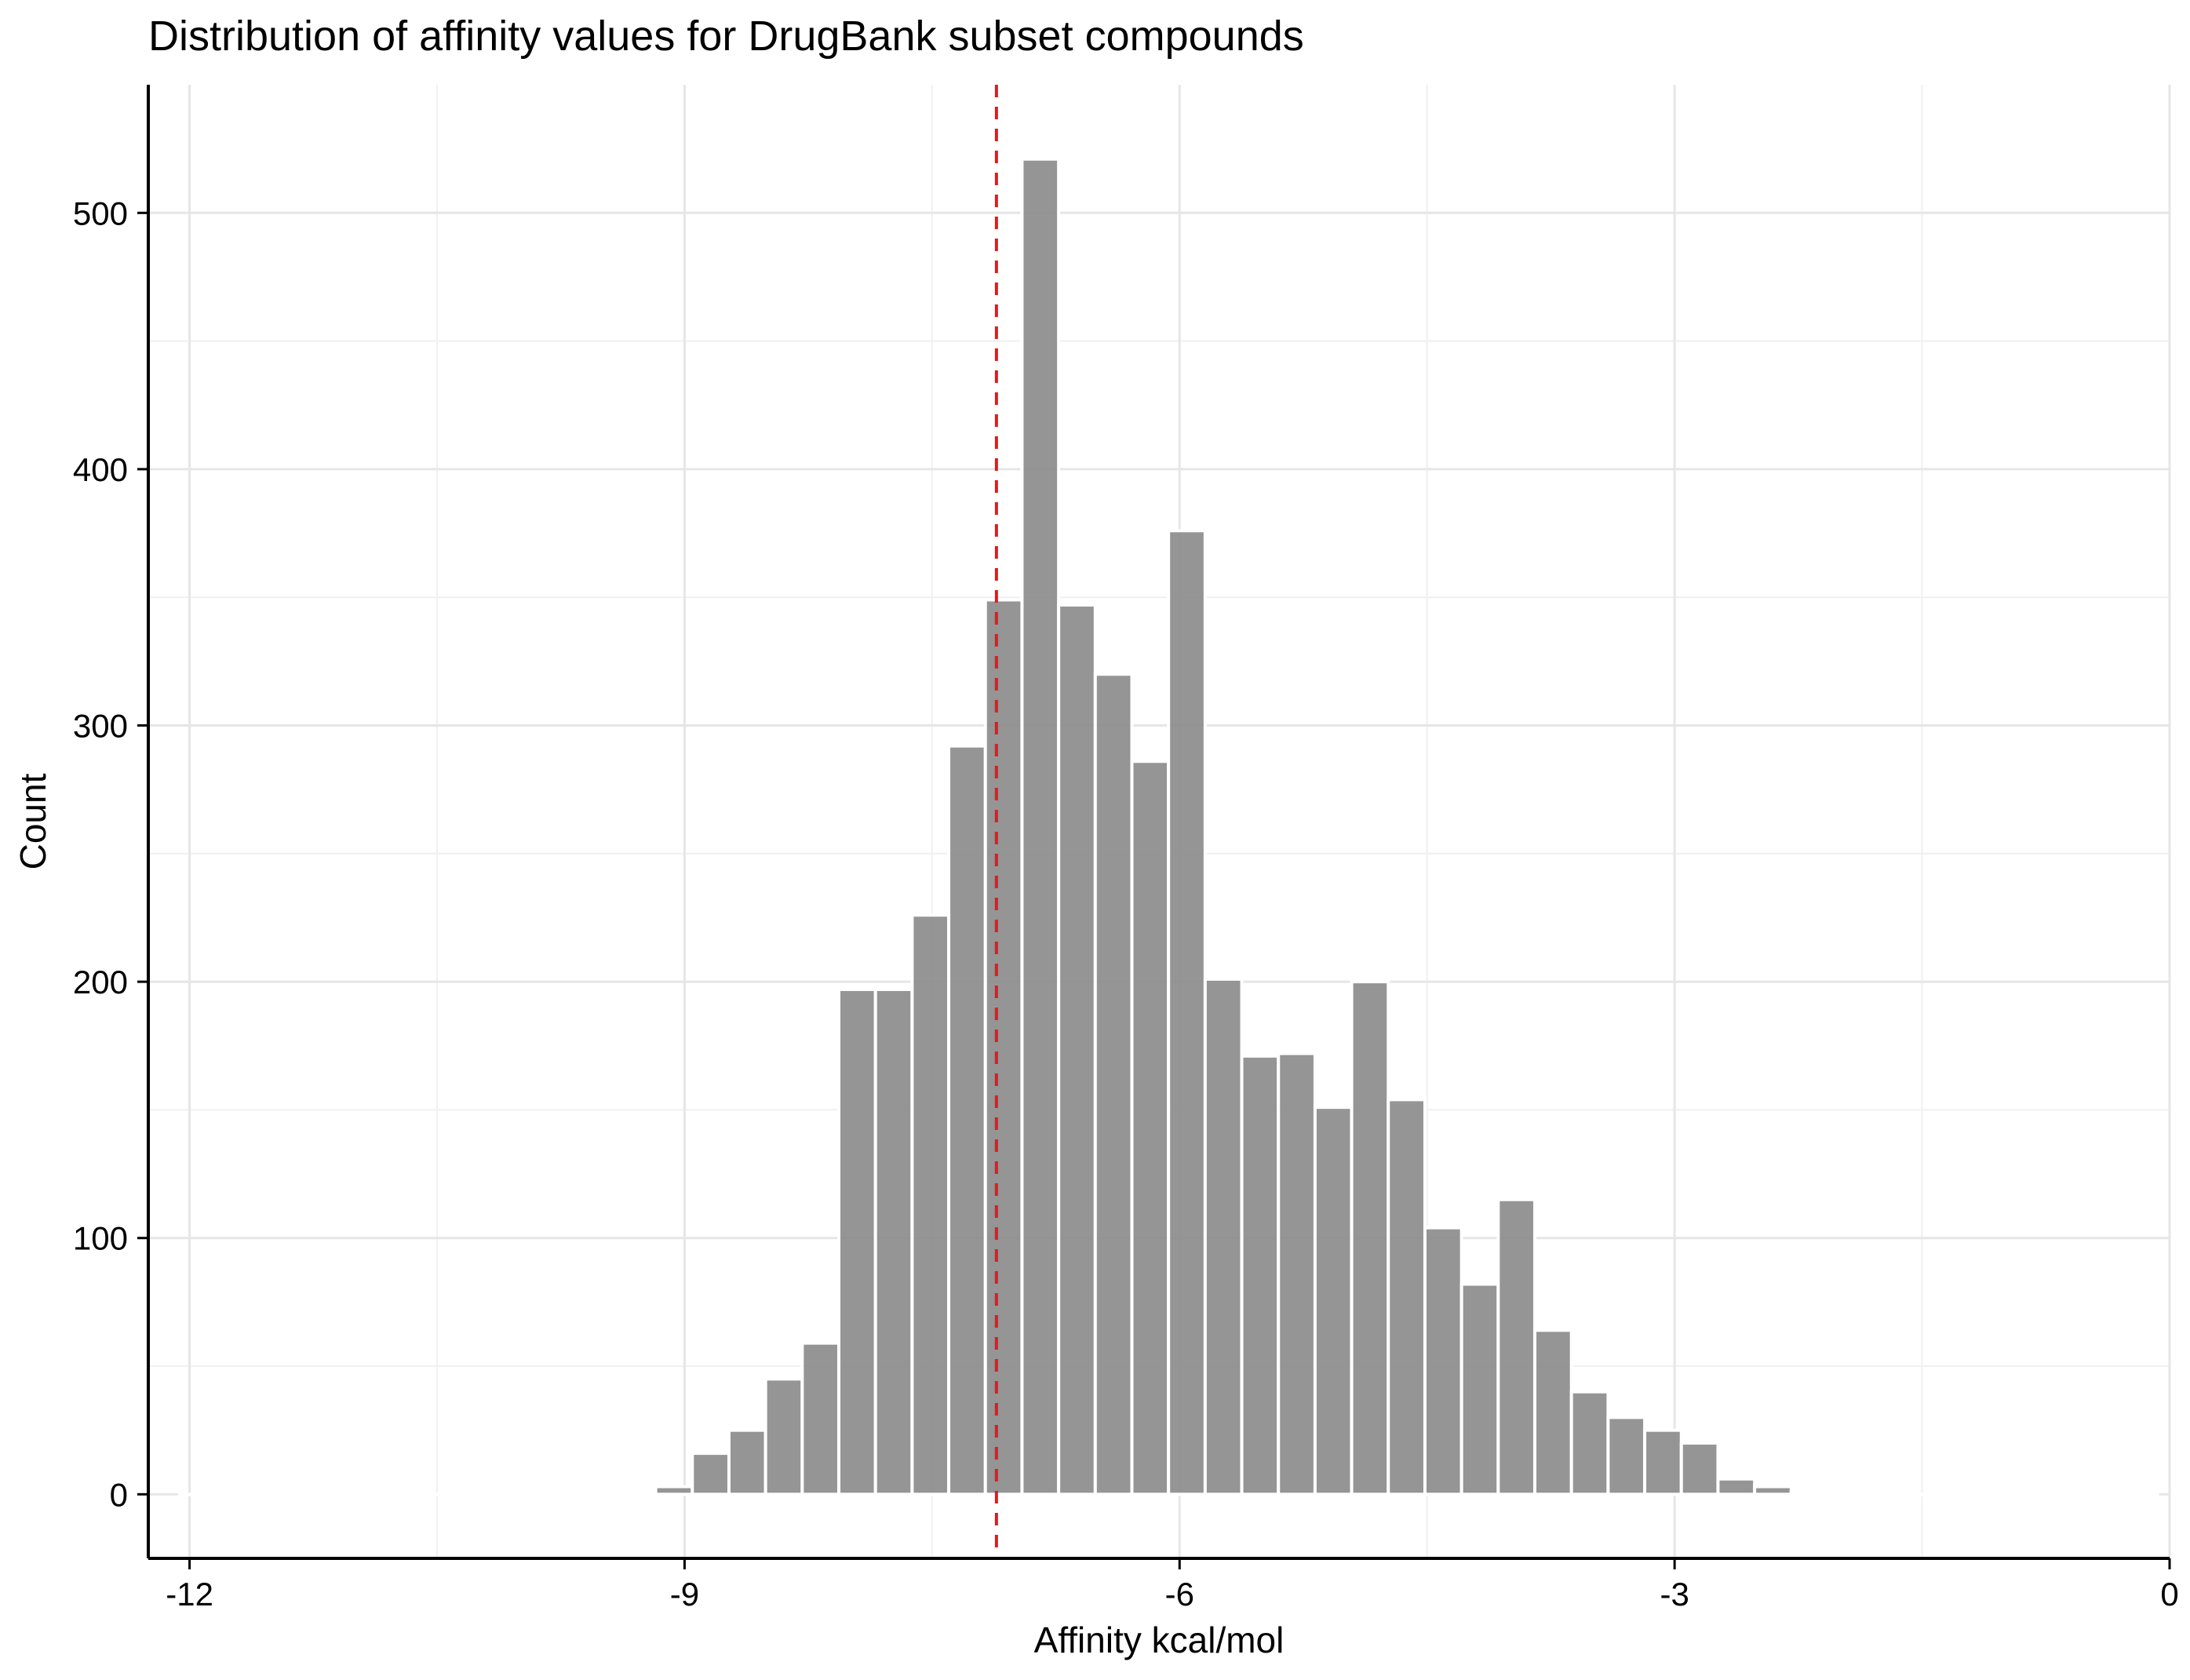 The height and width of the screenshot is (1680, 2190). I want to click on x-tick-label: 0, so click(2169, 1594).